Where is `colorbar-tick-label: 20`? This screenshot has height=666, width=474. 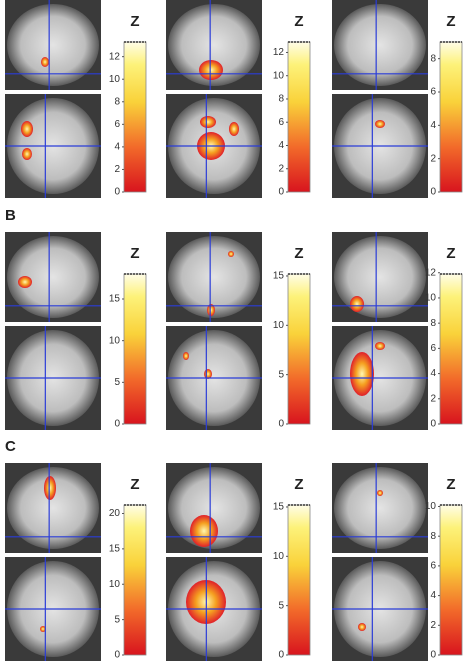 colorbar-tick-label: 20 is located at coordinates (115, 513).